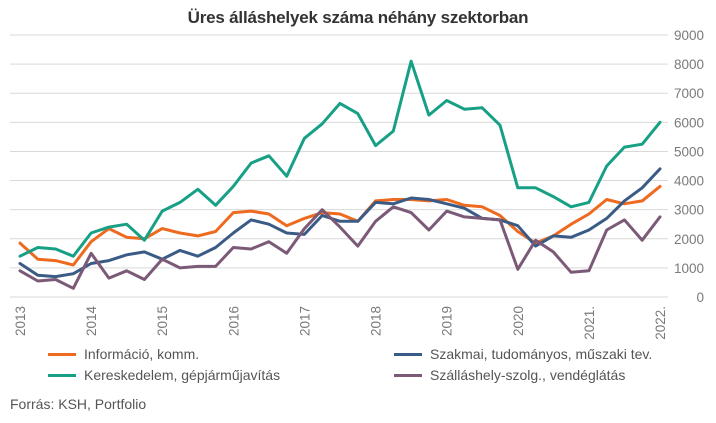 This screenshot has width=716, height=423. I want to click on x-tick-label-6: 2019, so click(447, 321).